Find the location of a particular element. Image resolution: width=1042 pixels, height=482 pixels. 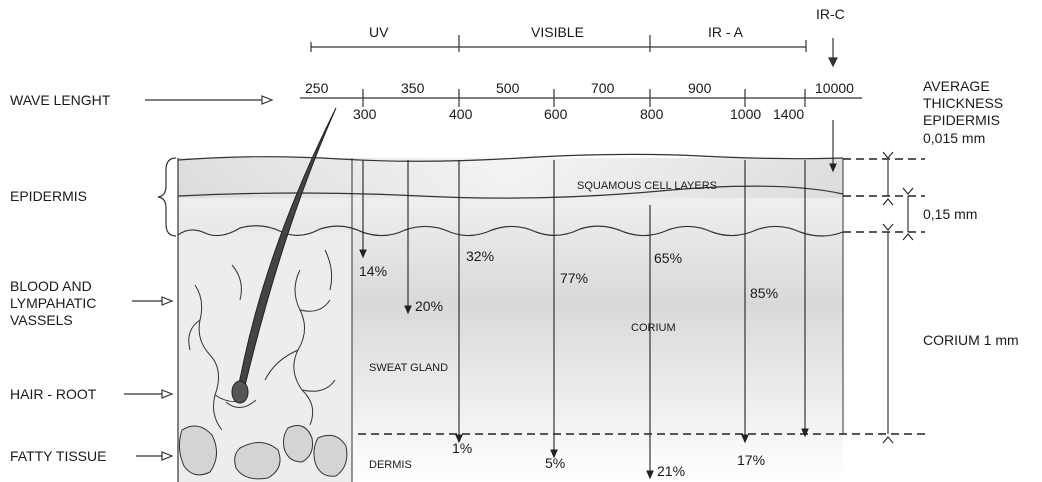

label-epidermis-right: EPIDERMIS is located at coordinates (962, 120).